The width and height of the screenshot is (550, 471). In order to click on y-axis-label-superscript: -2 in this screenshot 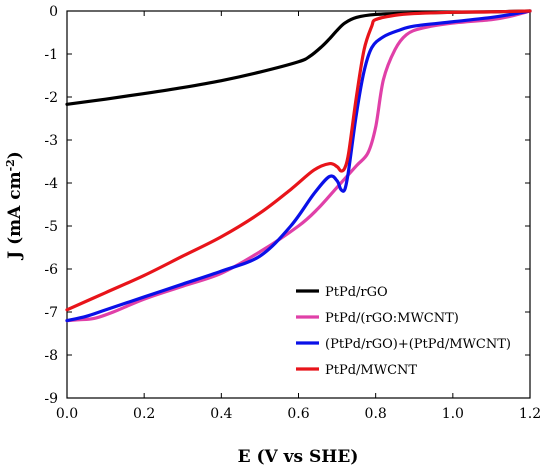, I will do `click(10, 165)`.